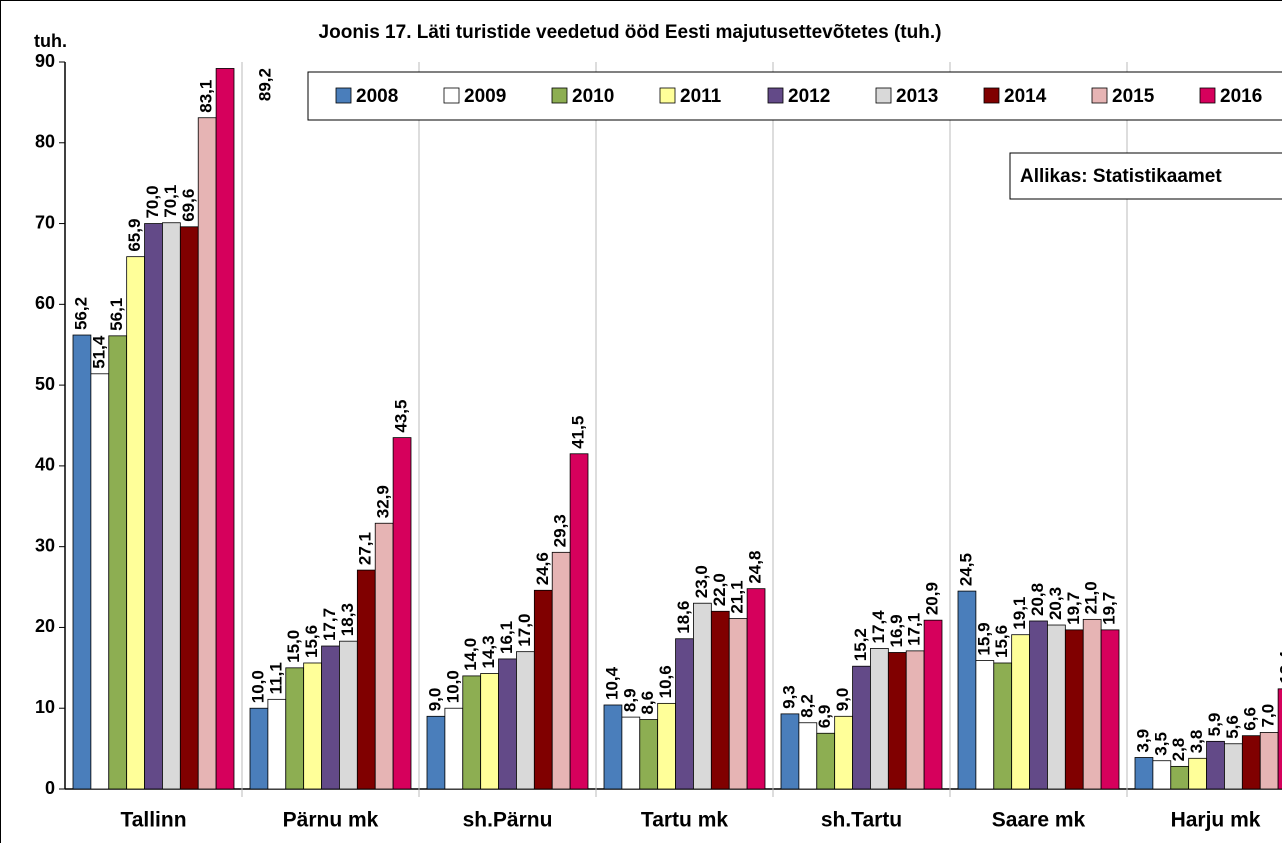 The width and height of the screenshot is (1282, 843). What do you see at coordinates (331, 820) in the screenshot?
I see `x-tick-label: Pärnu mk` at bounding box center [331, 820].